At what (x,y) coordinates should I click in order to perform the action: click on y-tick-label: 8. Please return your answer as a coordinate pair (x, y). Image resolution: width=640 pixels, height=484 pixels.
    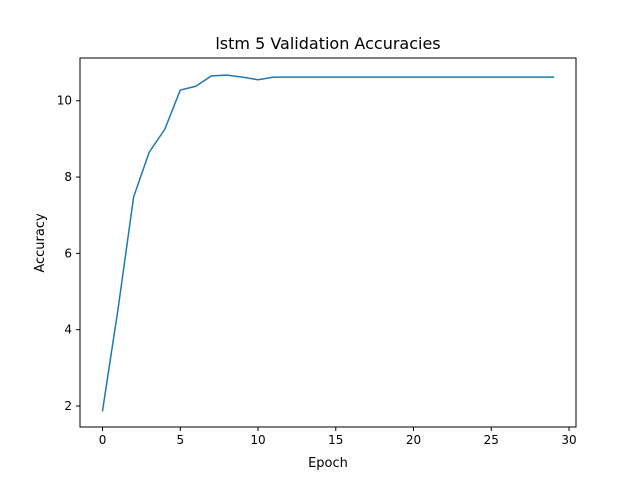
    Looking at the image, I should click on (68, 177).